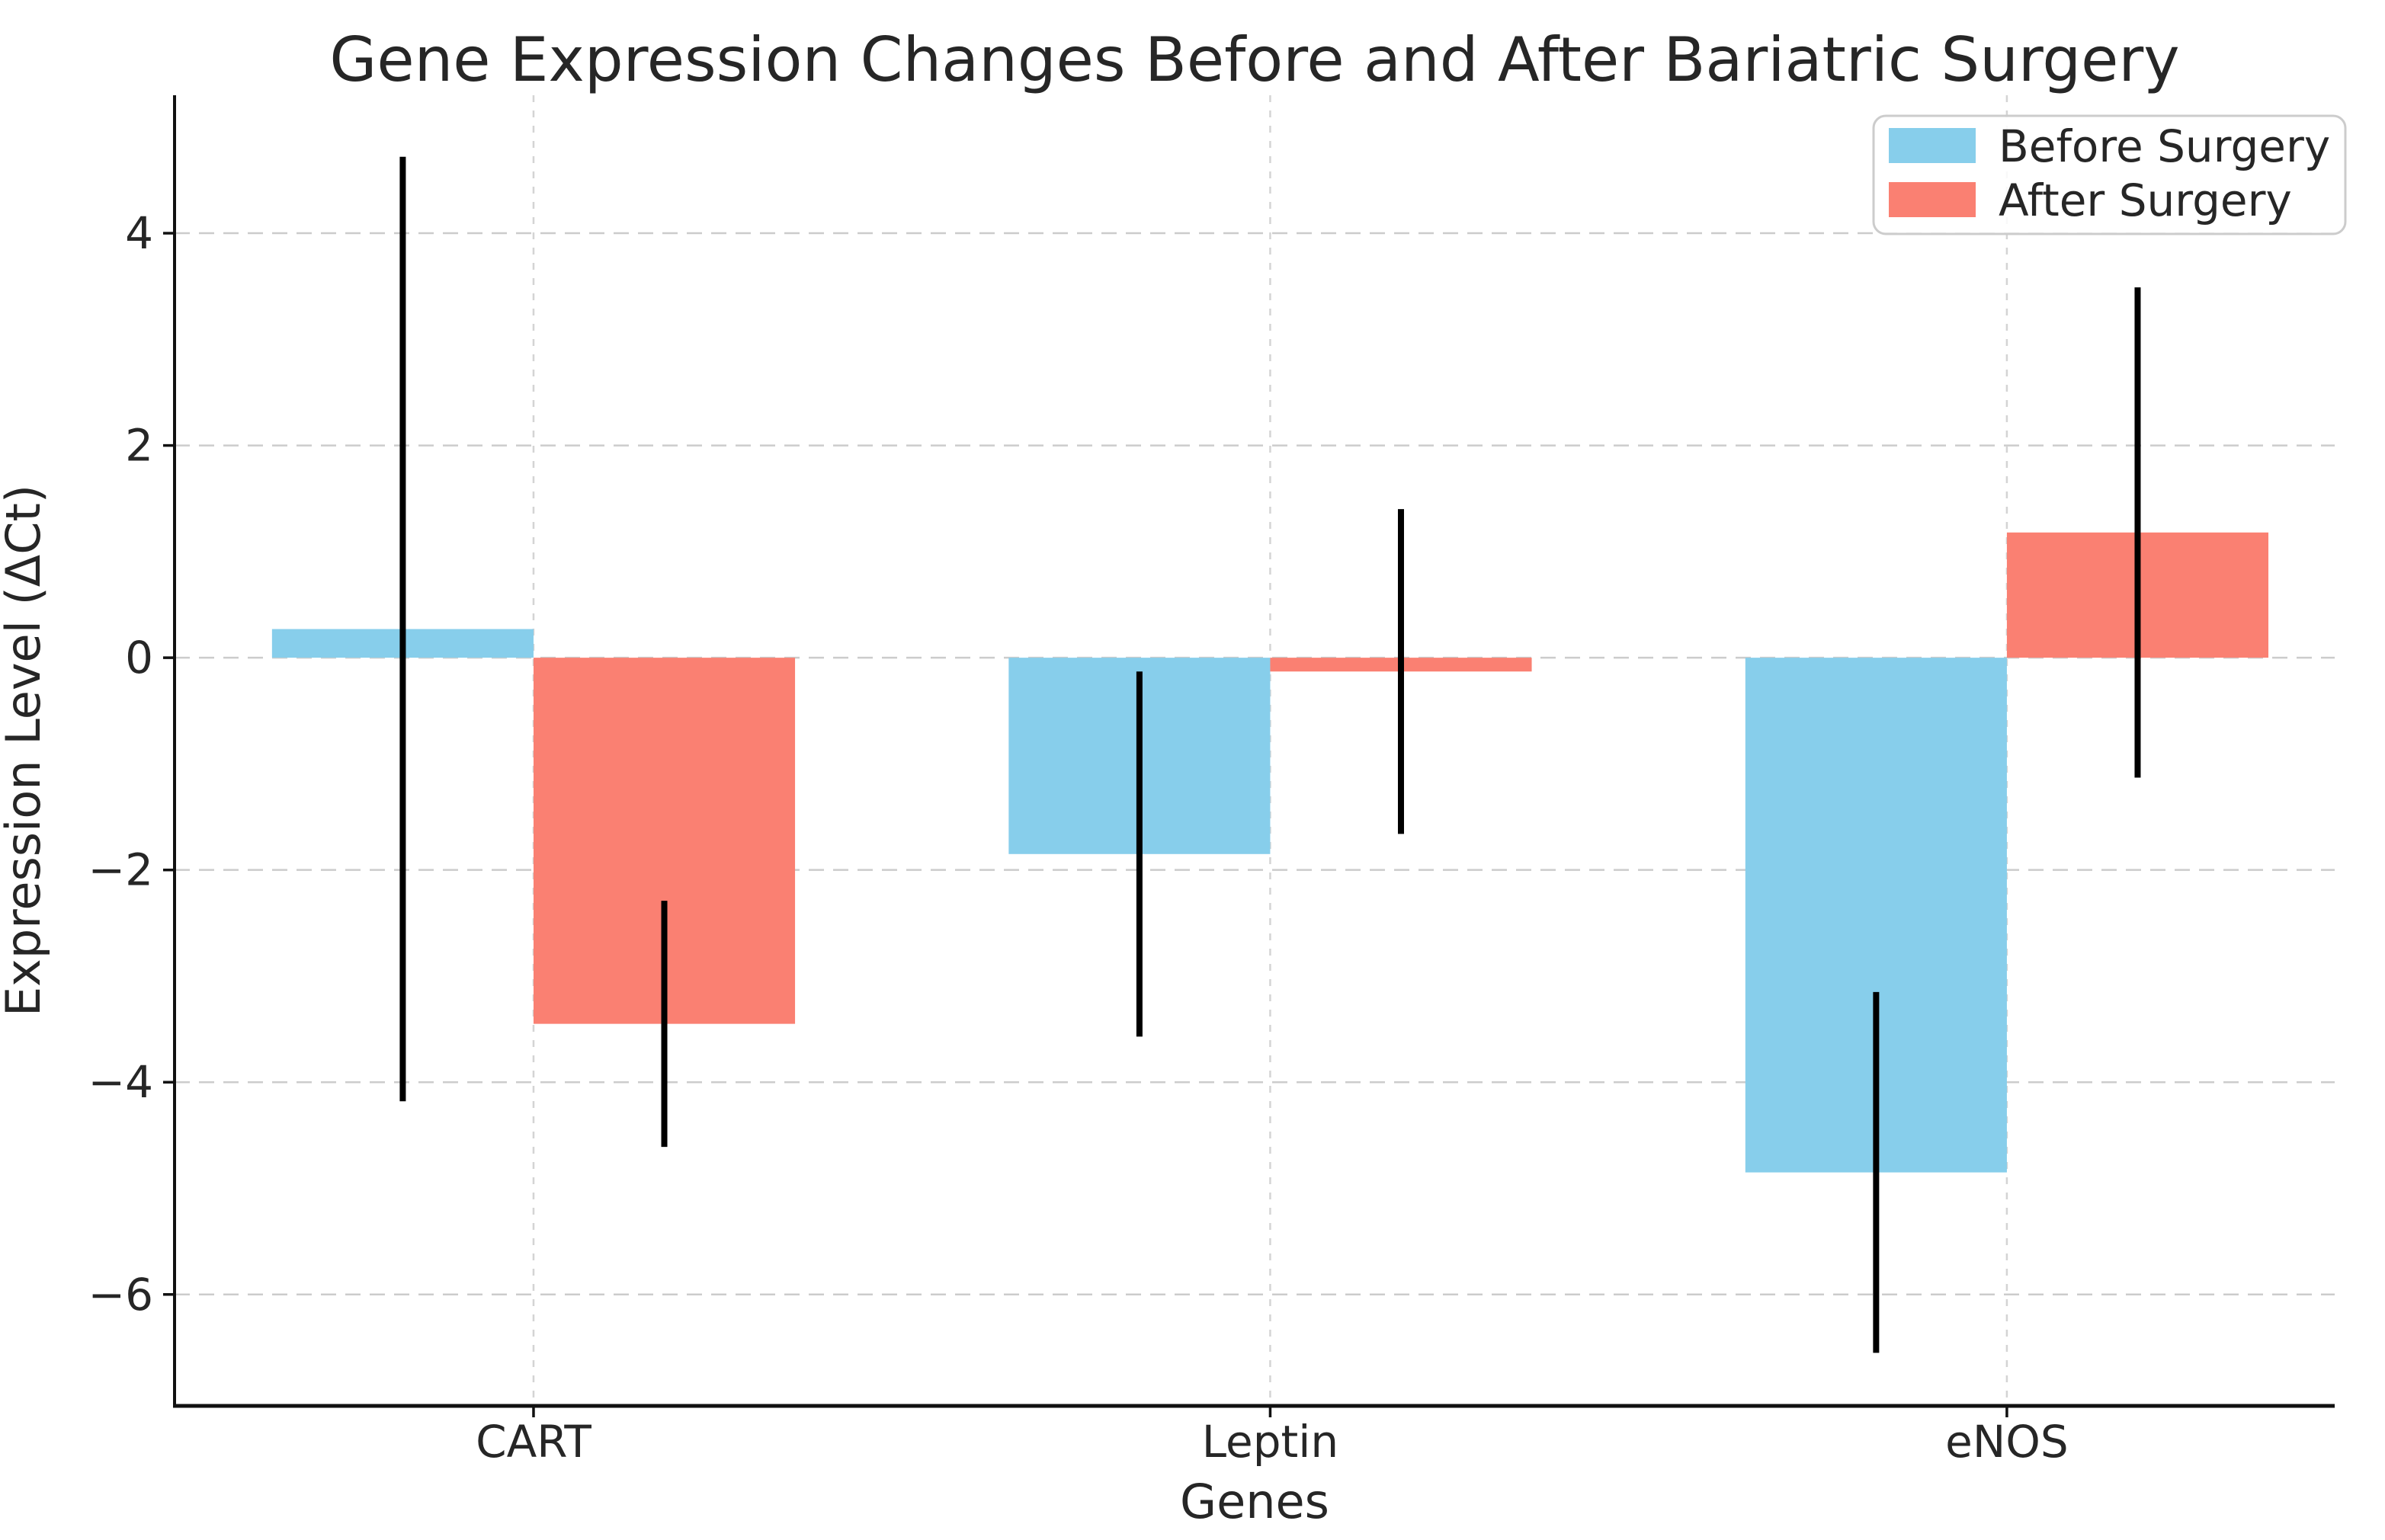 The width and height of the screenshot is (2385, 1540). Describe the element at coordinates (121, 1082) in the screenshot. I see `y-tick-label: −4` at that location.